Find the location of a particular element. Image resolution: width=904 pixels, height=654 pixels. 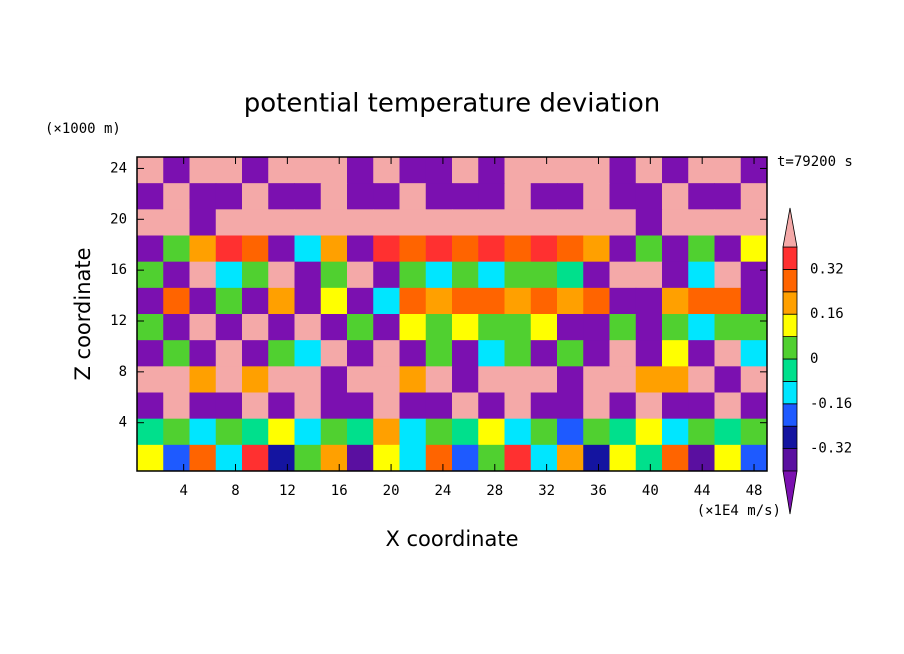

x-unit: (×1E4 m/s) is located at coordinates (739, 511).